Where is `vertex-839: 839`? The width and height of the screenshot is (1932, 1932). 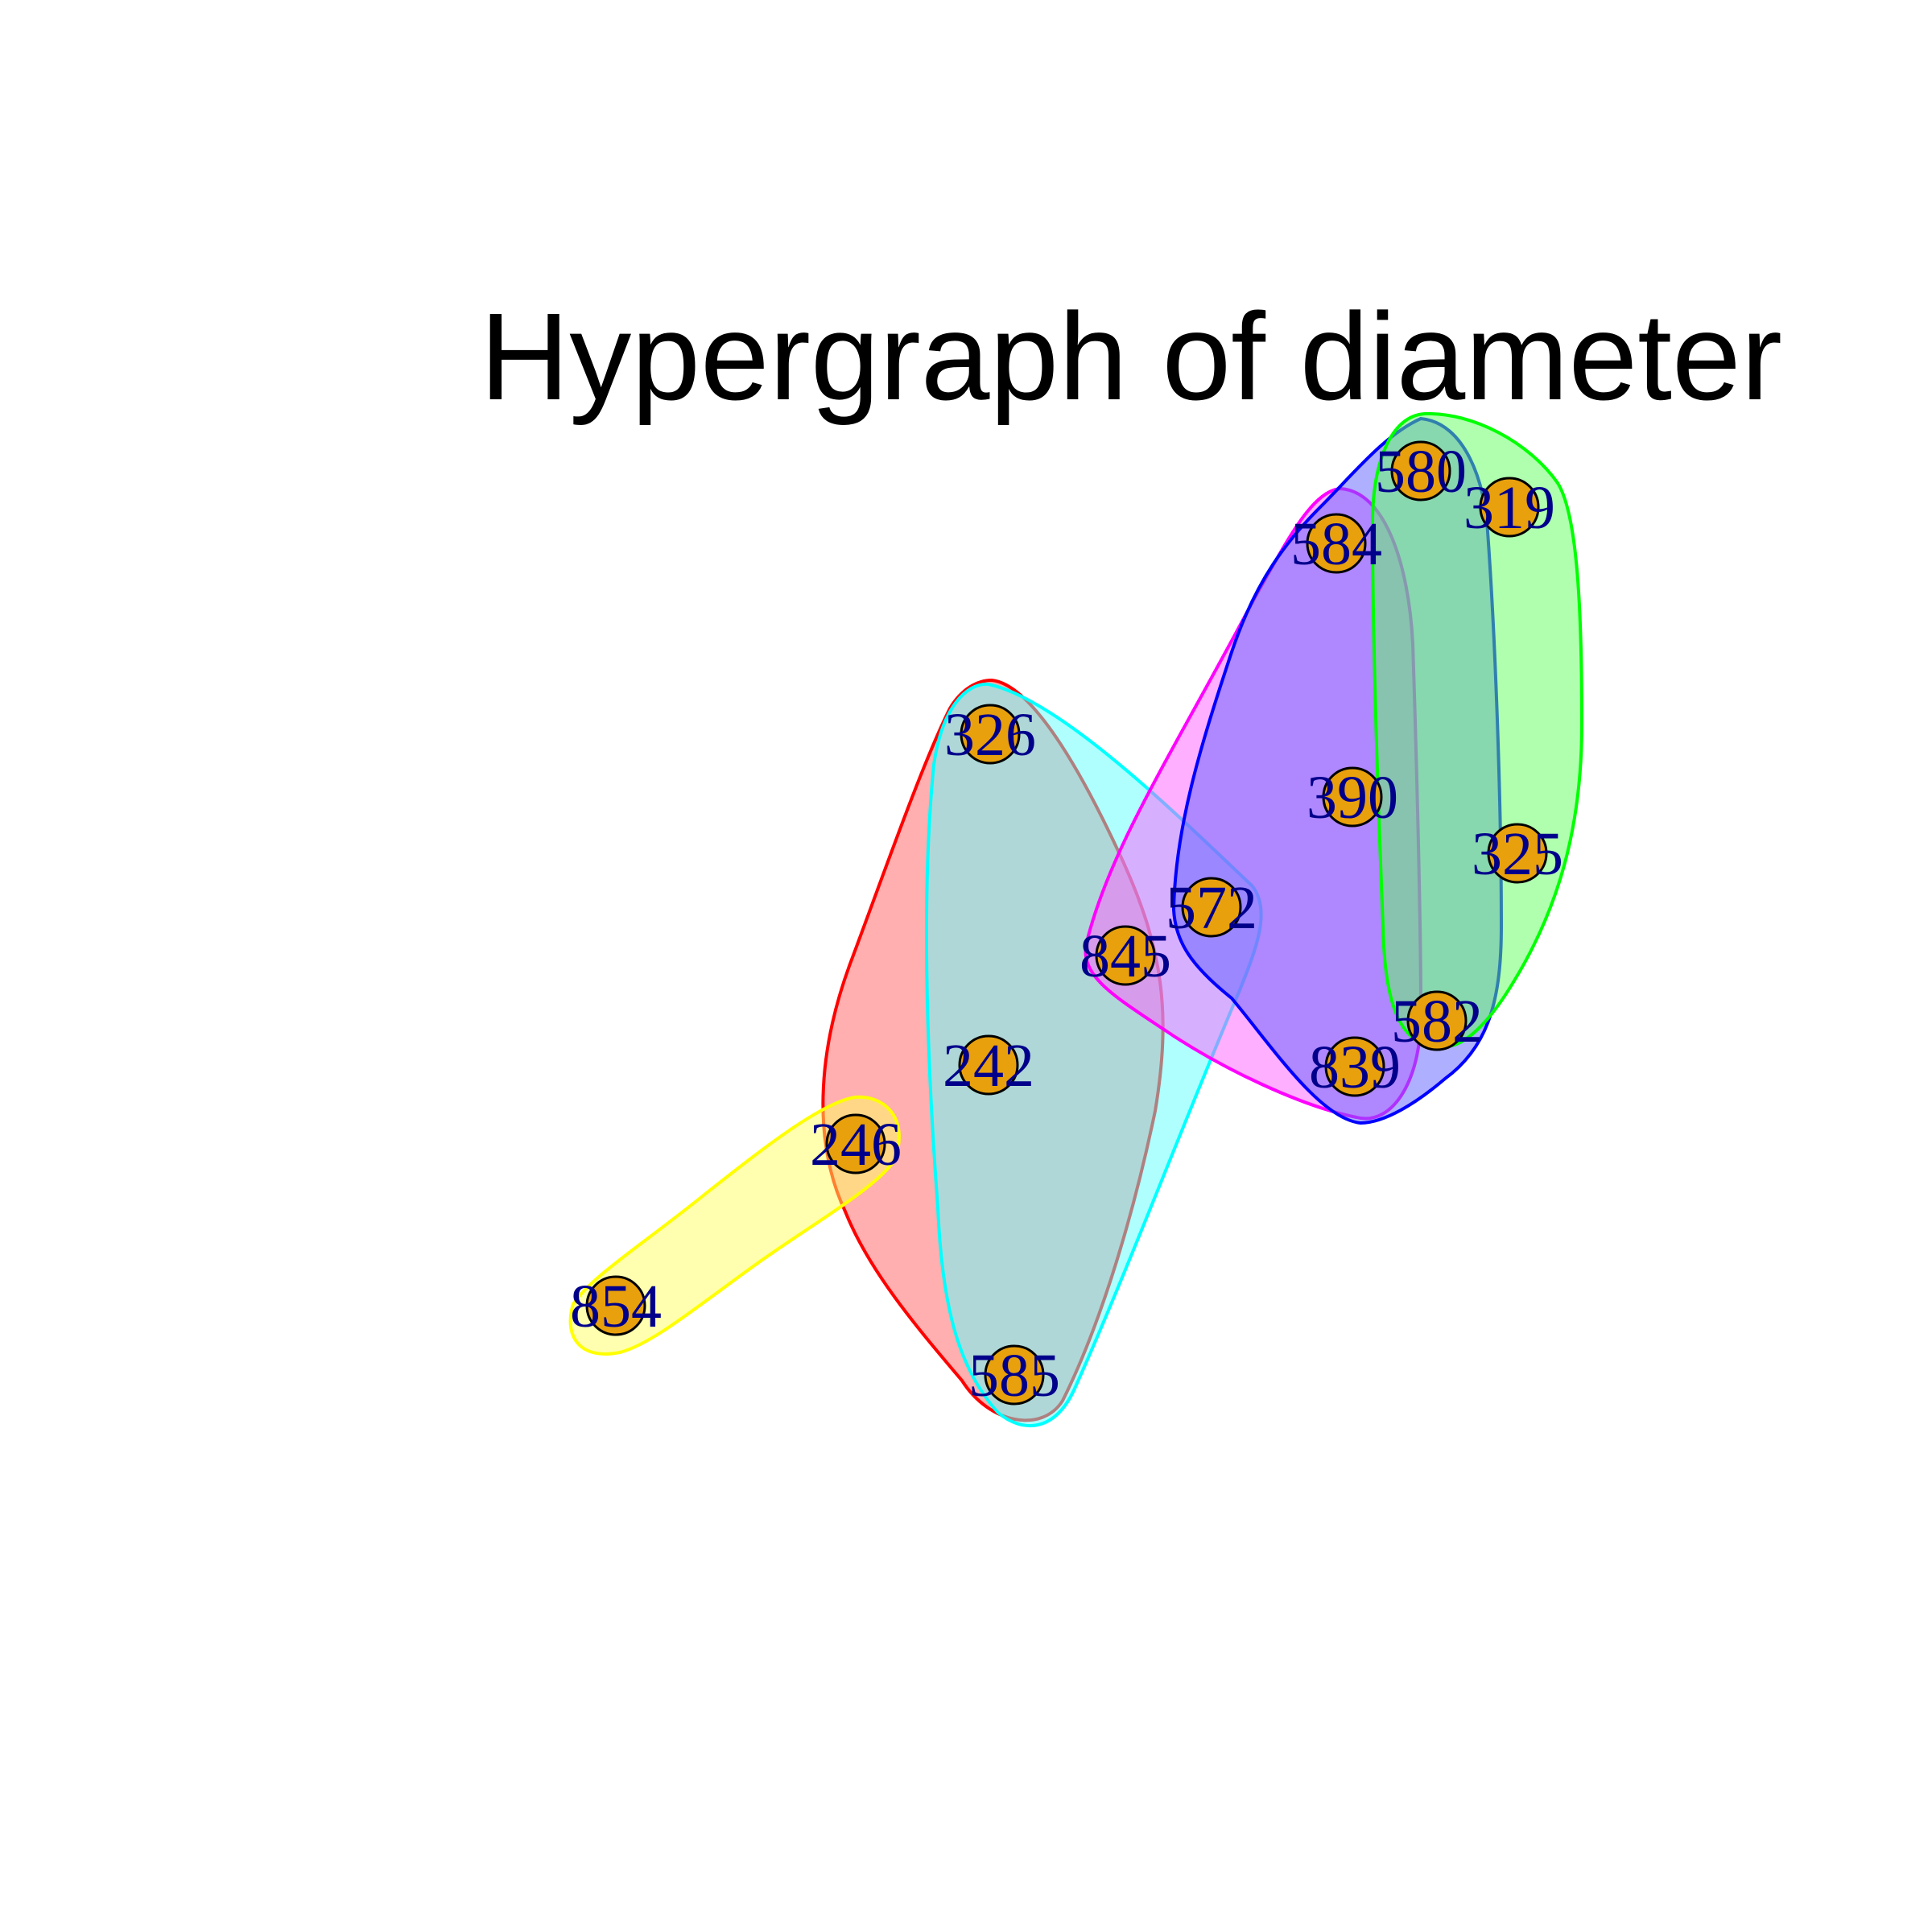 vertex-839: 839 is located at coordinates (1355, 1067).